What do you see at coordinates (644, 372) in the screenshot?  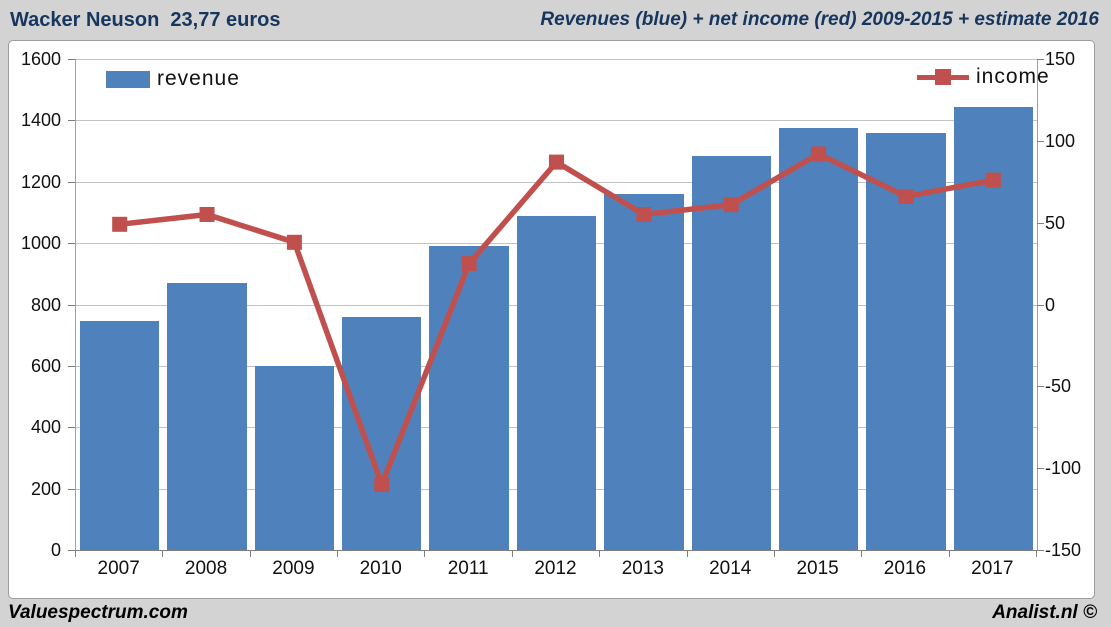 I see `bar-2013` at bounding box center [644, 372].